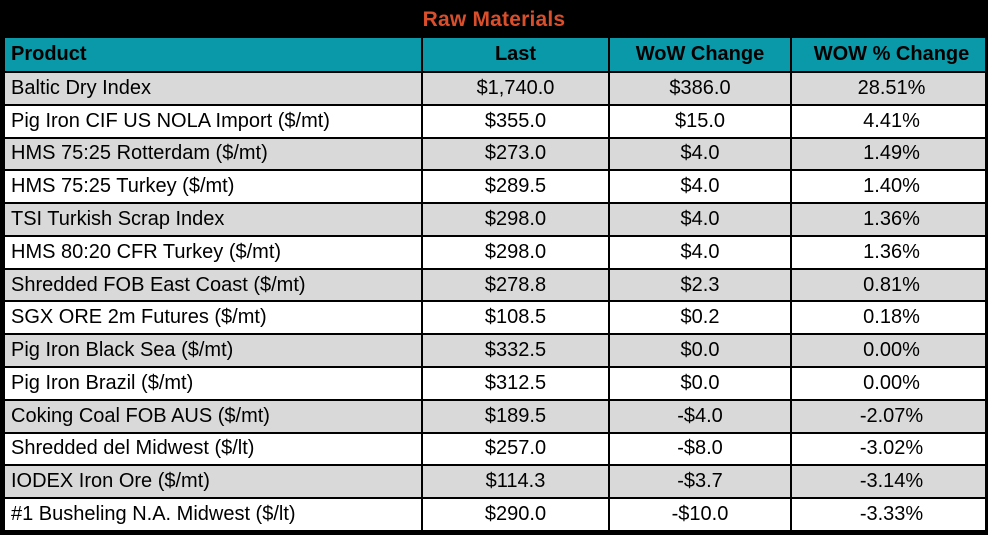 This screenshot has width=988, height=535. I want to click on table-row: Pig Iron Black Sea ($/mt) $332.5 $0.0 0.00%, so click(494, 351).